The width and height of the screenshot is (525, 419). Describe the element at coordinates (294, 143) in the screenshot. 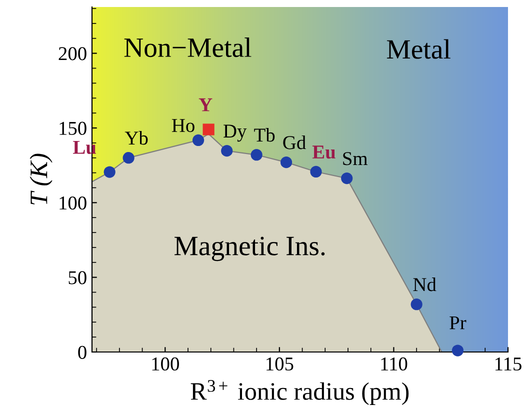

I see `data-label: Gd` at that location.